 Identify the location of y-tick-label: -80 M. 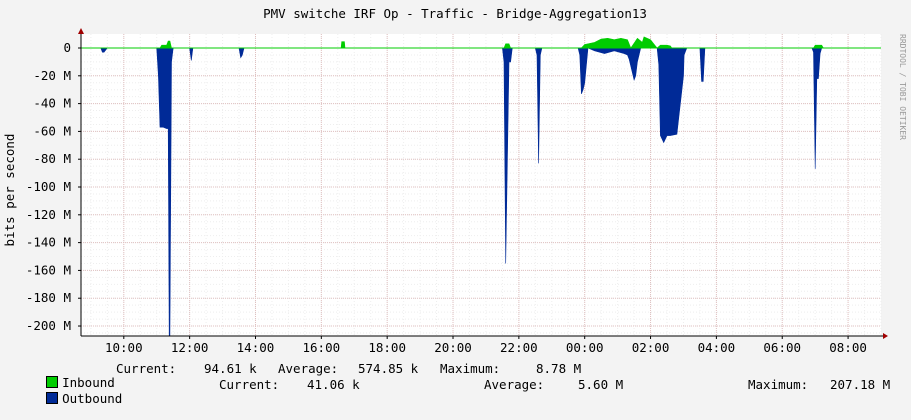
(52, 158).